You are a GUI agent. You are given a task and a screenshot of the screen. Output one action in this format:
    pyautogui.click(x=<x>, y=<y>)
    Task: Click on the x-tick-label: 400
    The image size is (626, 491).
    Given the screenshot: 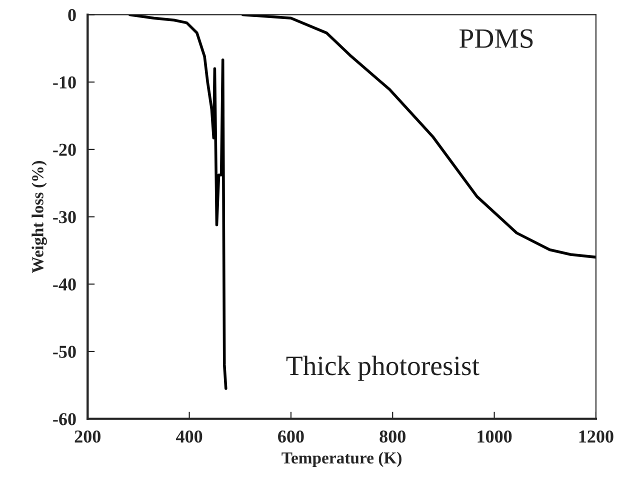 What is the action you would take?
    pyautogui.click(x=189, y=436)
    